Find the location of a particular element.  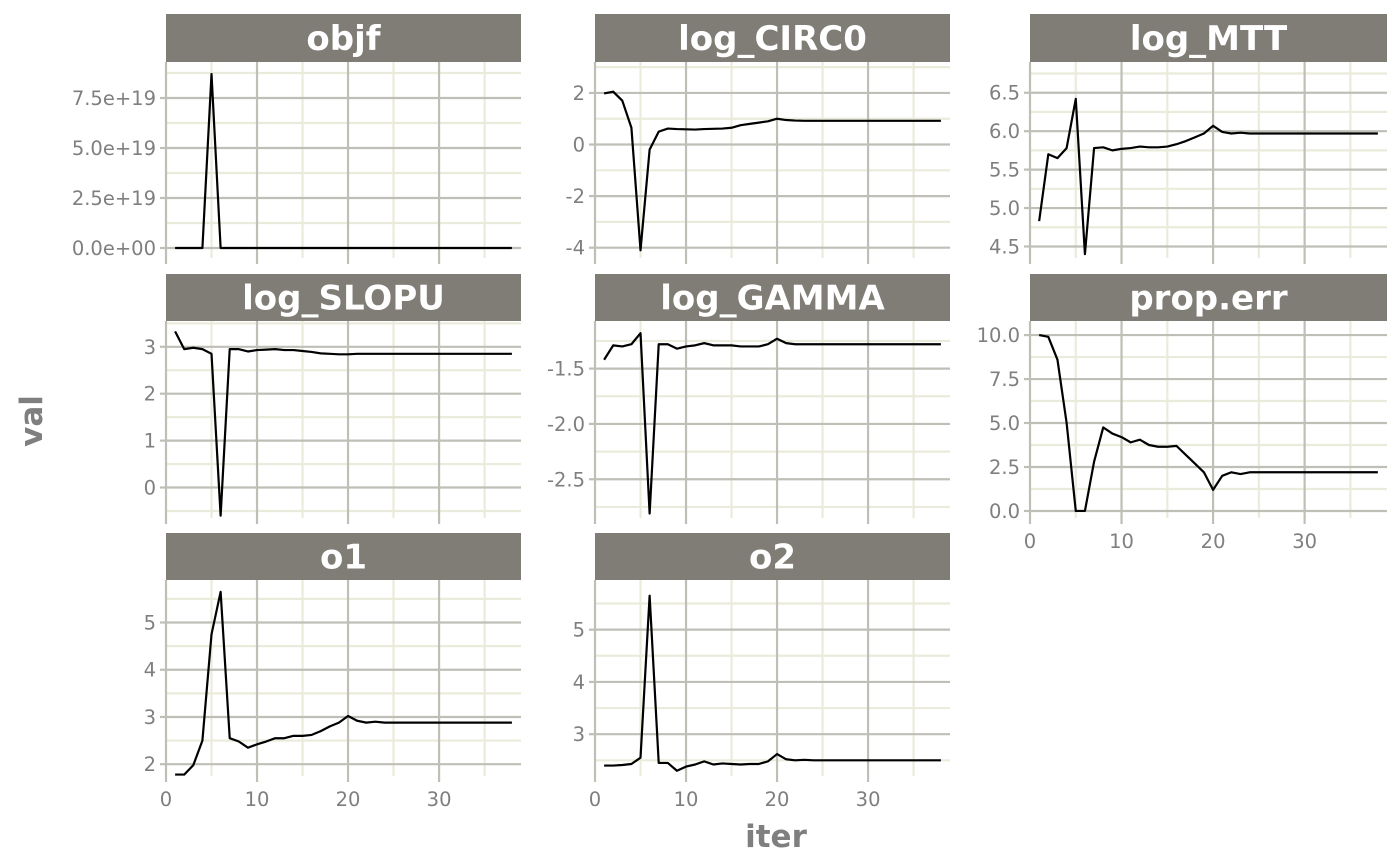

facet-panel-o2: 3 4 5 0 10 20 30 o2 is located at coordinates (761, 672).